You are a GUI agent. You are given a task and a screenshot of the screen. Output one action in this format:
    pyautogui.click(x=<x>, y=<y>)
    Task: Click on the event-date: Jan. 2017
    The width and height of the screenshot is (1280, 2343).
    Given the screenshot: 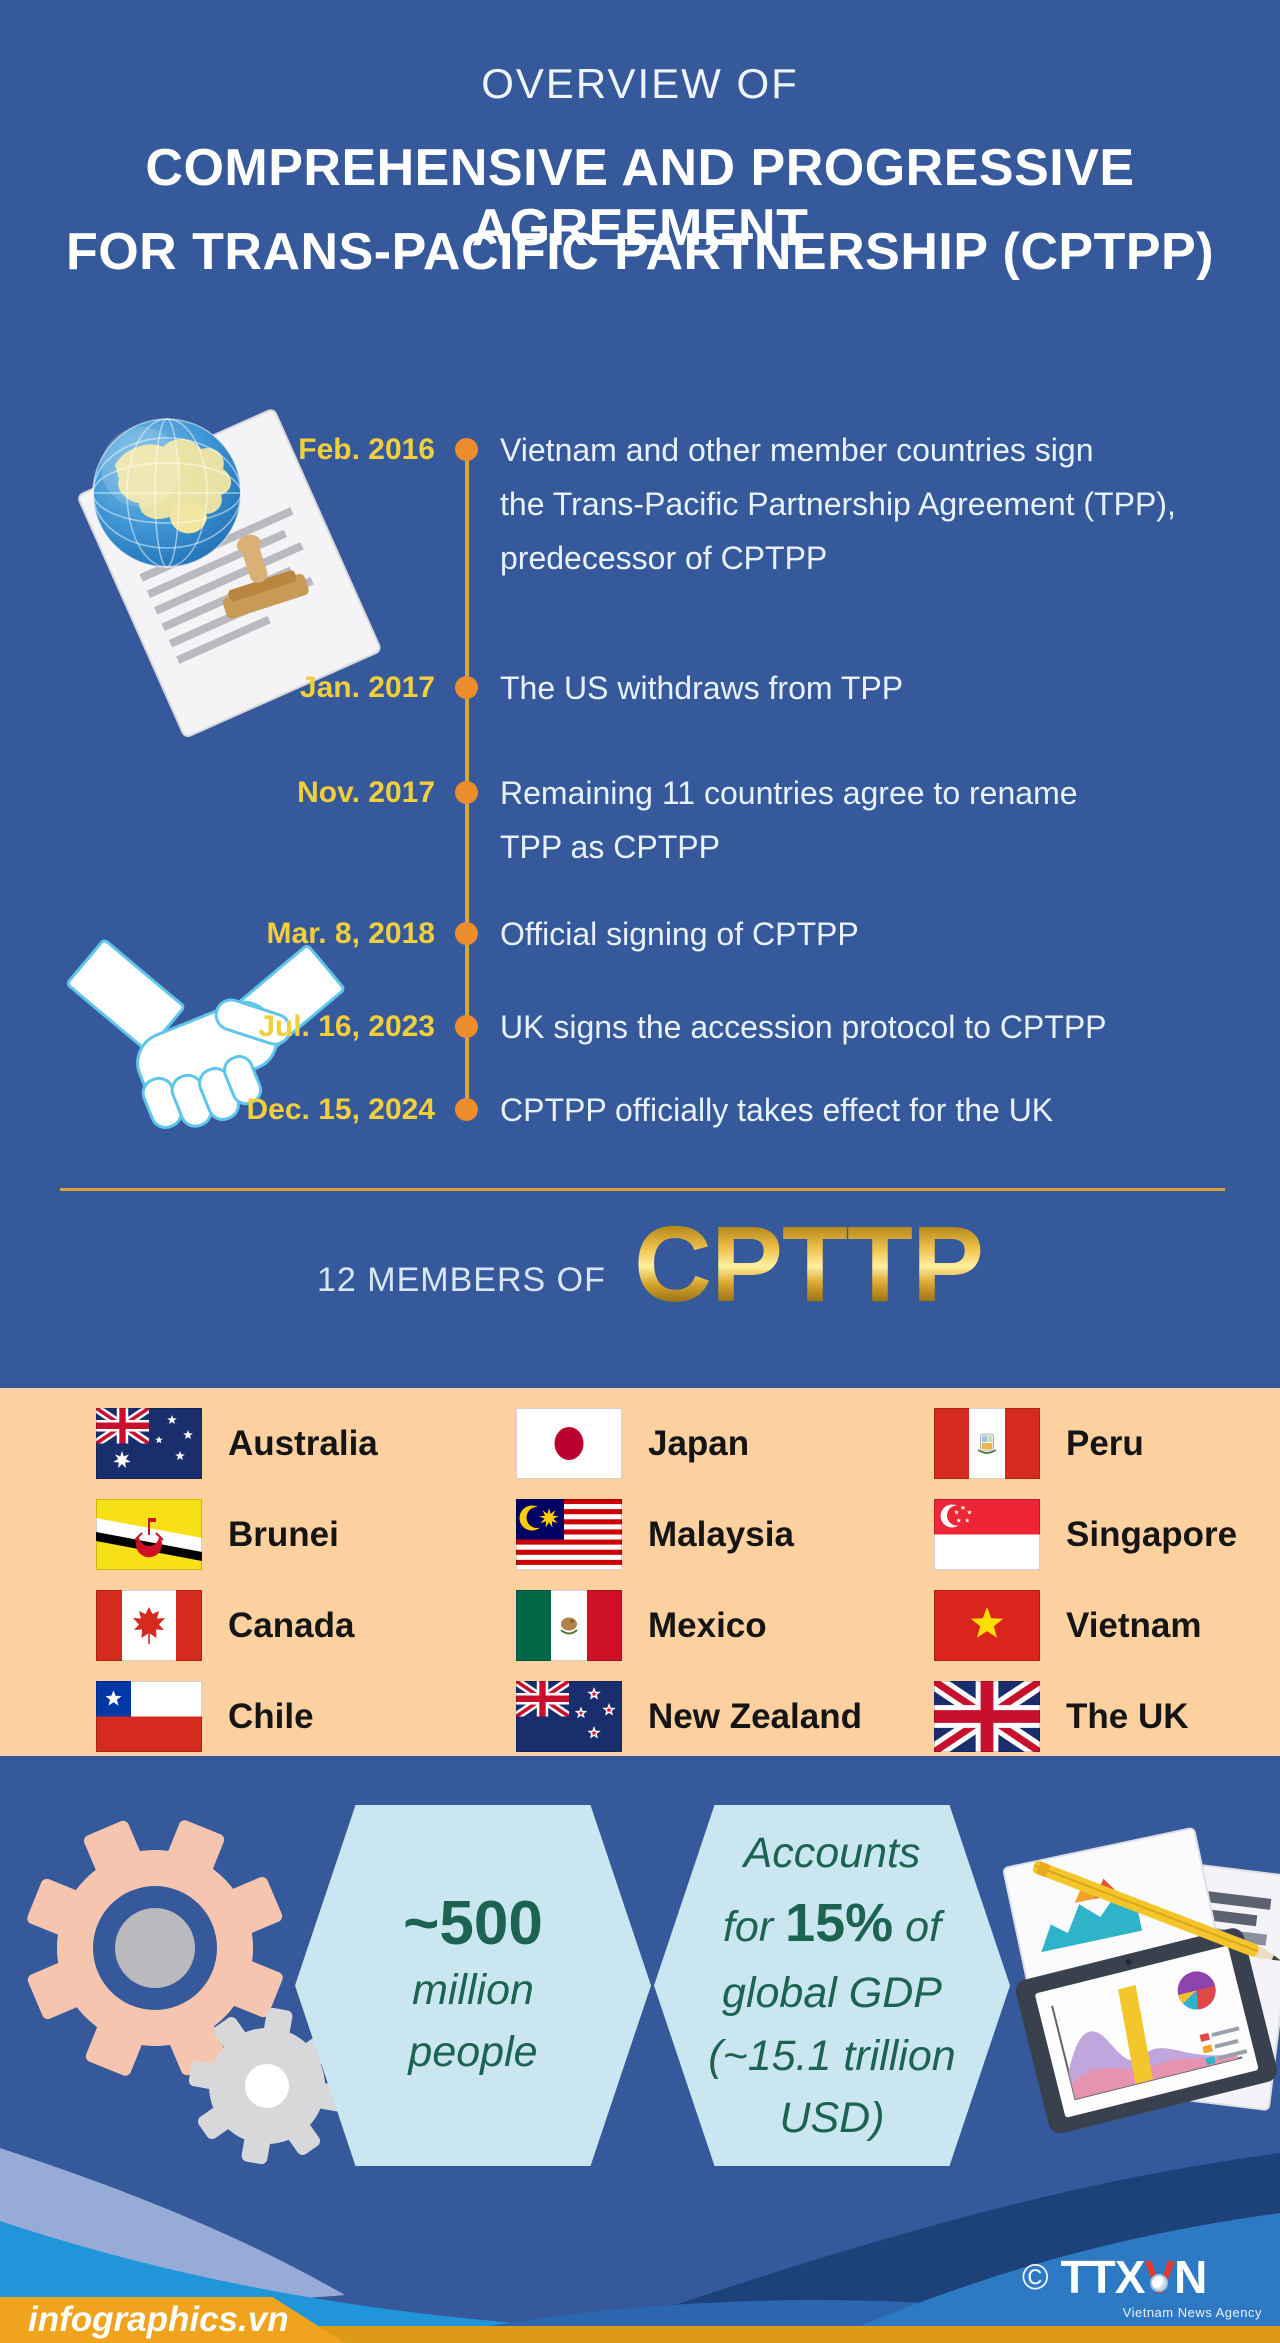 What is the action you would take?
    pyautogui.click(x=367, y=687)
    